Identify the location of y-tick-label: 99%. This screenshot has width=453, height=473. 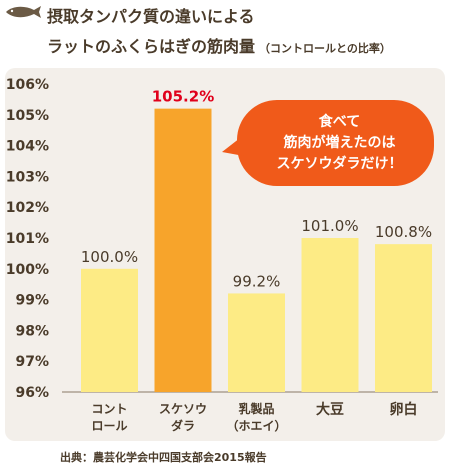
(32, 301).